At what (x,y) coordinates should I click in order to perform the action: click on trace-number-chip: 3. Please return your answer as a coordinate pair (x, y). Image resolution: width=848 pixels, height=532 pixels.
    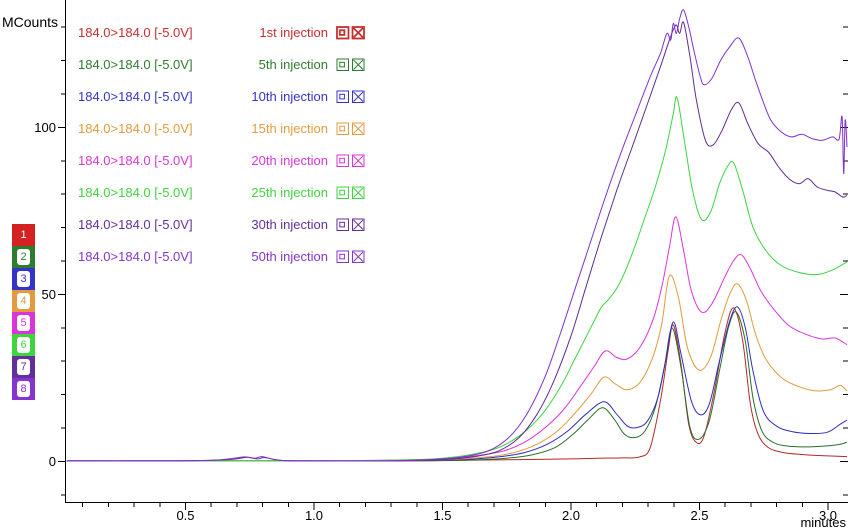
    Looking at the image, I should click on (23, 279).